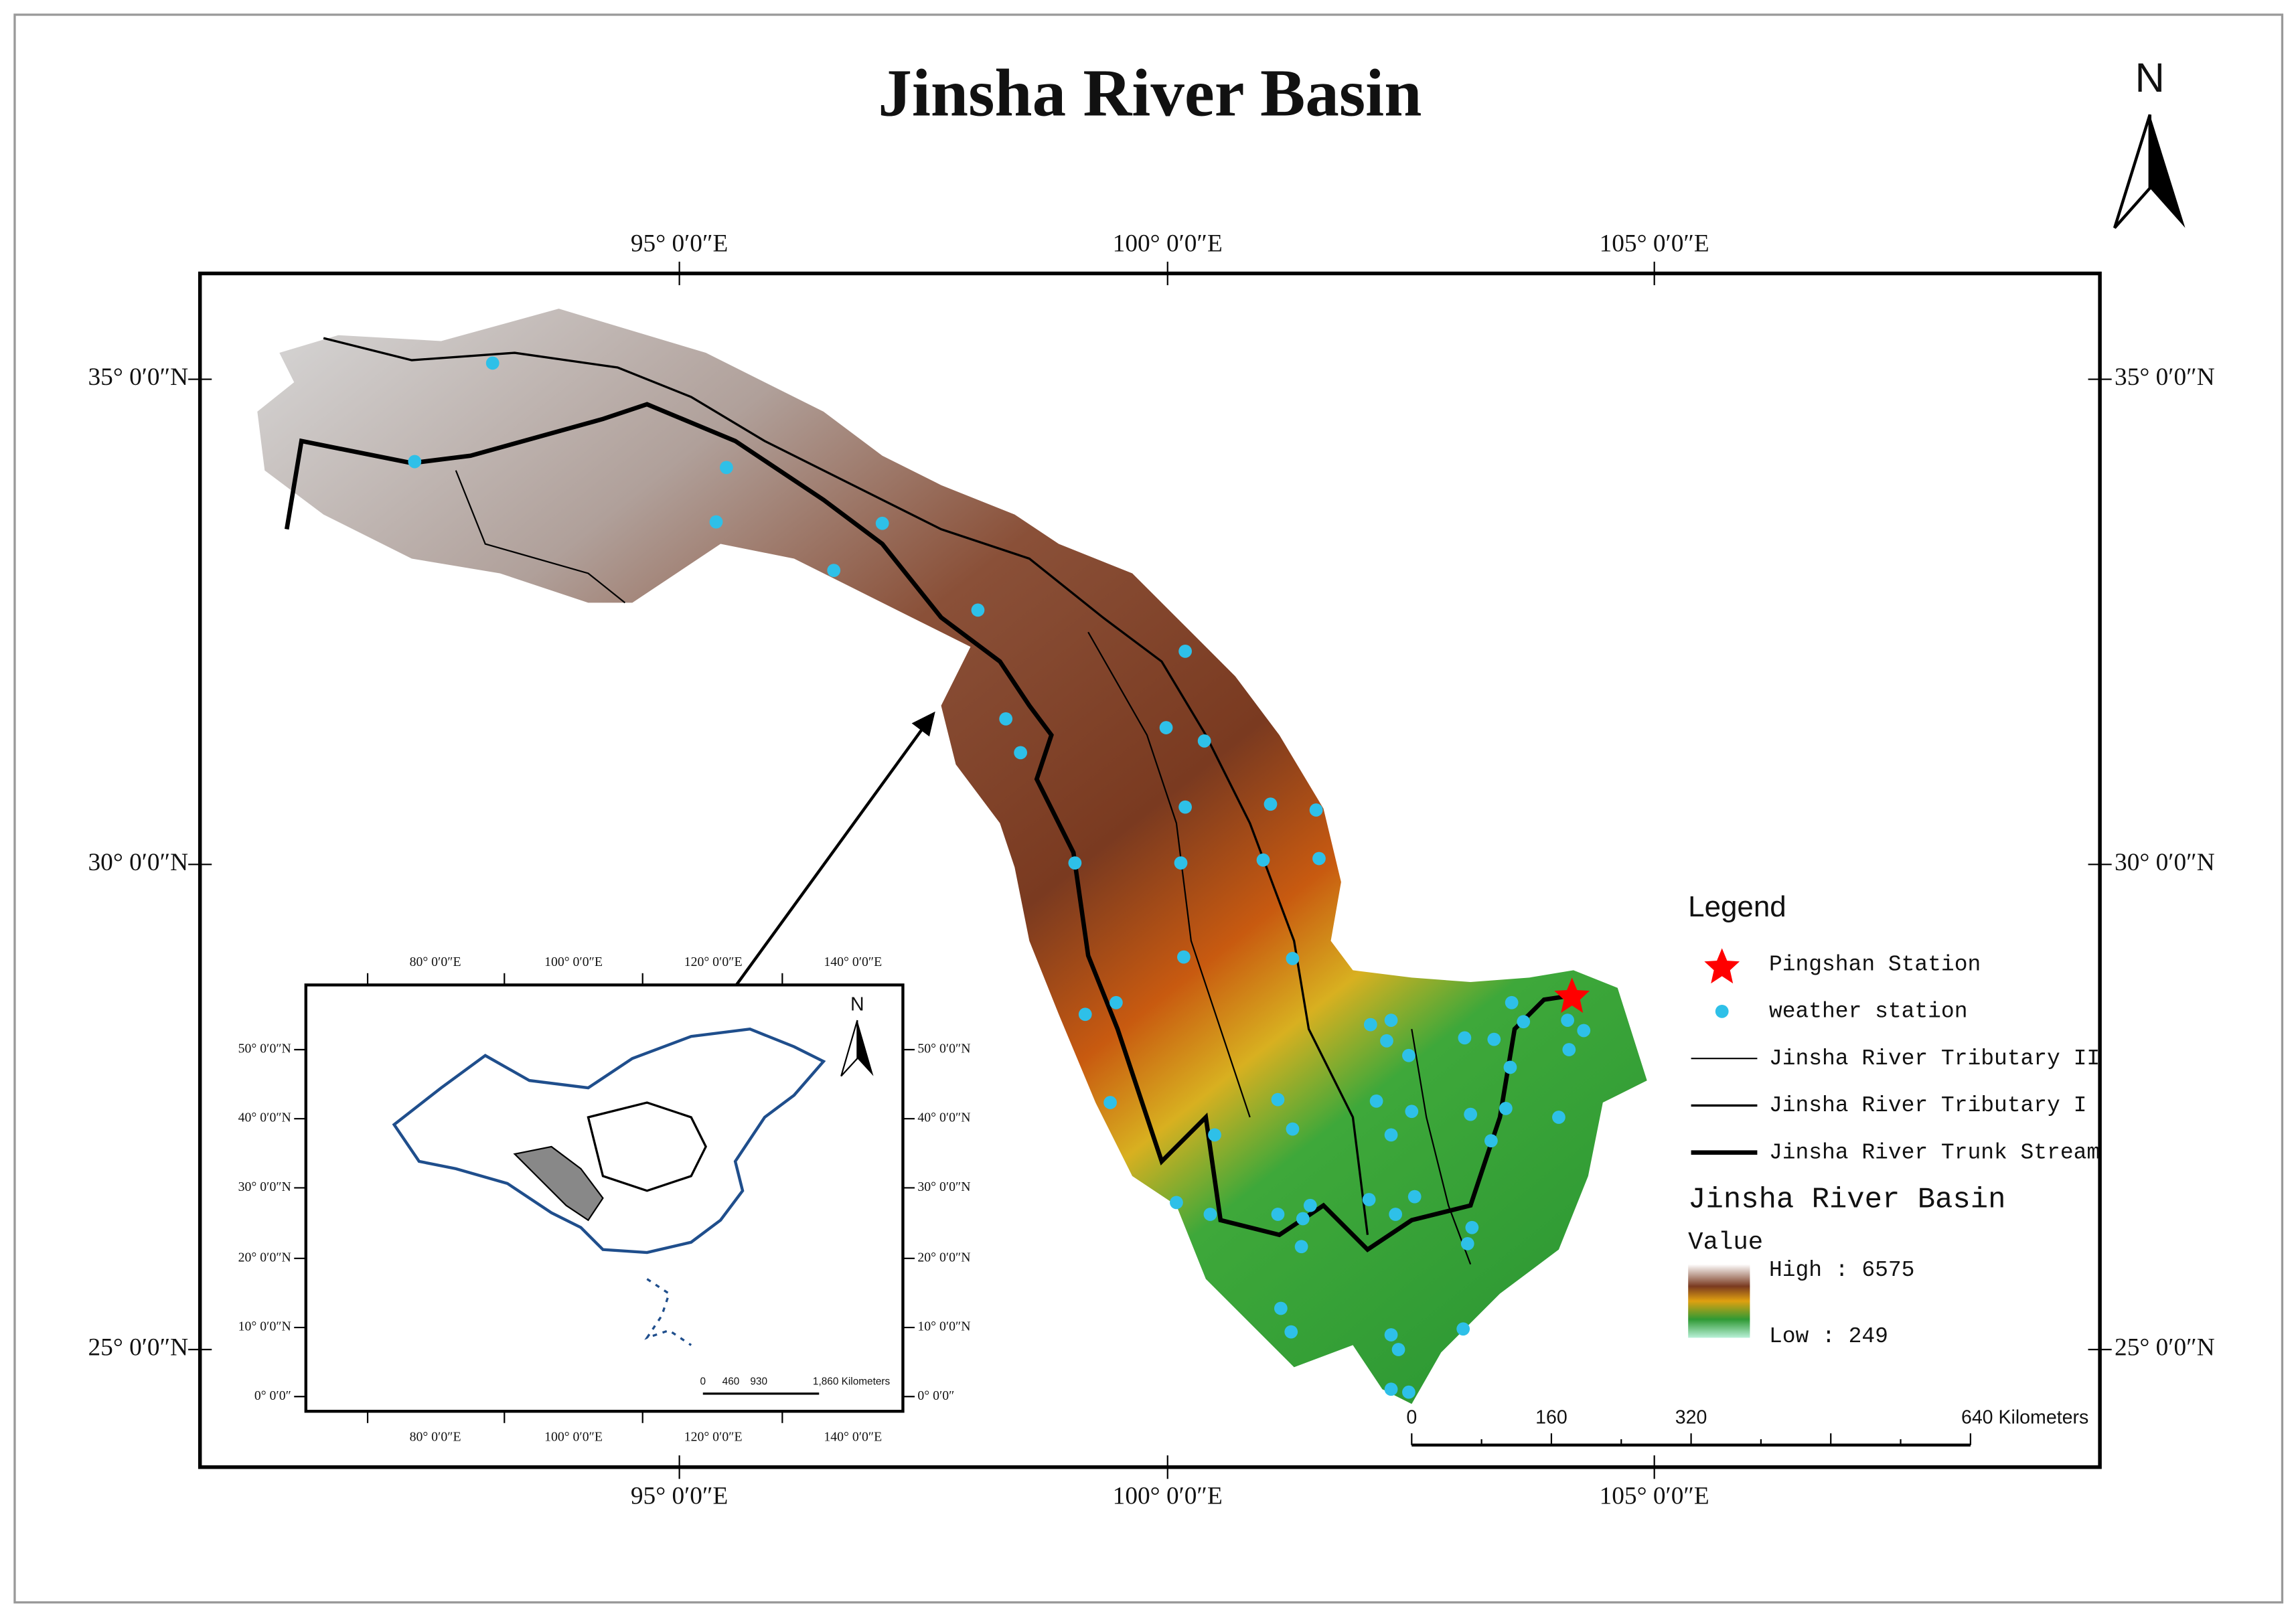 This screenshot has height=1624, width=2294. I want to click on inset-scale-label: 930, so click(758, 1382).